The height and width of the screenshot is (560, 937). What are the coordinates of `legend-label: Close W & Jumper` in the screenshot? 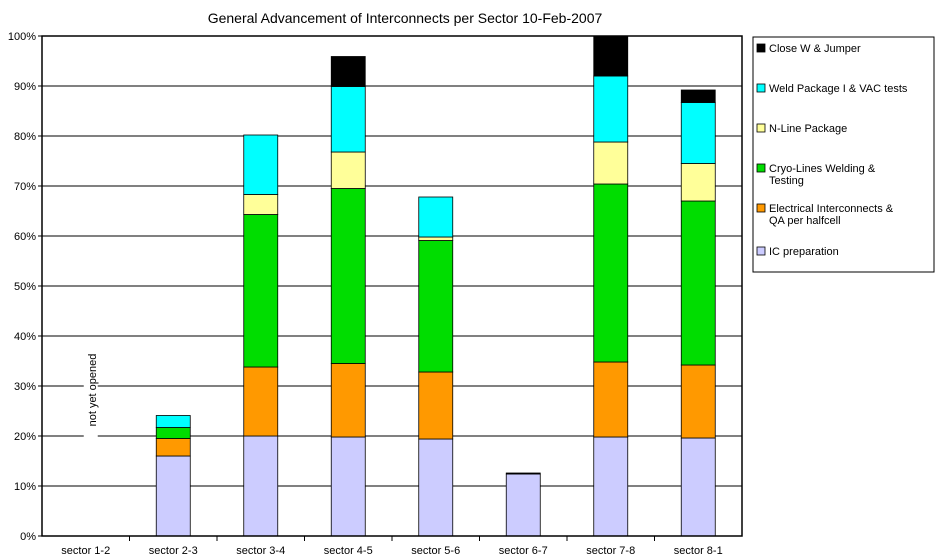 It's located at (815, 49).